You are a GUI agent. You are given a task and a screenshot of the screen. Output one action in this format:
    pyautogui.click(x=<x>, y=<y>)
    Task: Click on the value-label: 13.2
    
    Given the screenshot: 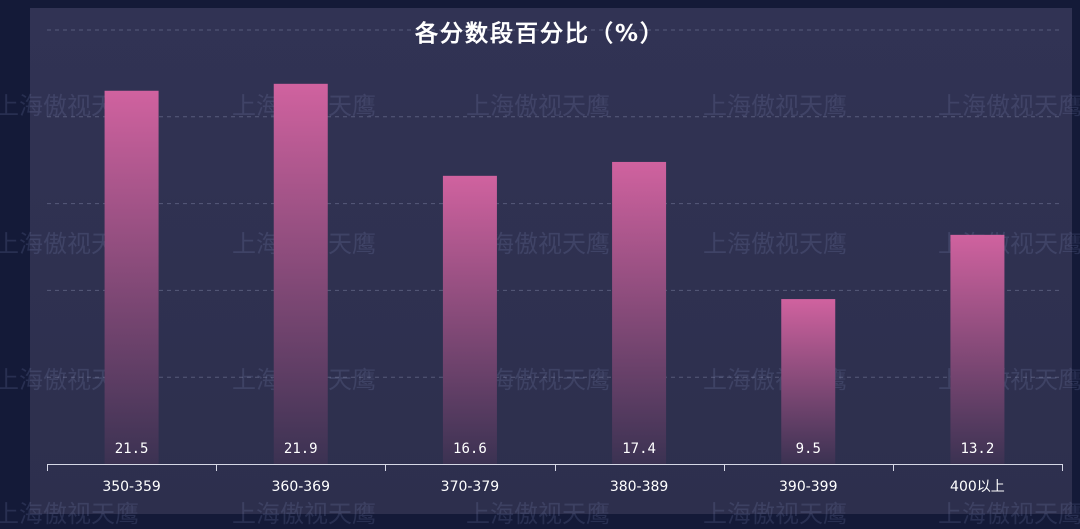 What is the action you would take?
    pyautogui.click(x=978, y=449)
    